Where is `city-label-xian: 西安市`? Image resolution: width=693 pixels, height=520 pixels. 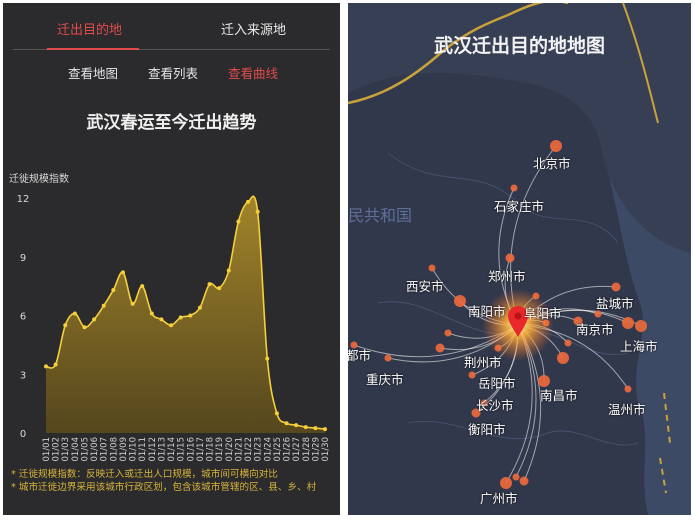 city-label-xian: 西安市 is located at coordinates (425, 286).